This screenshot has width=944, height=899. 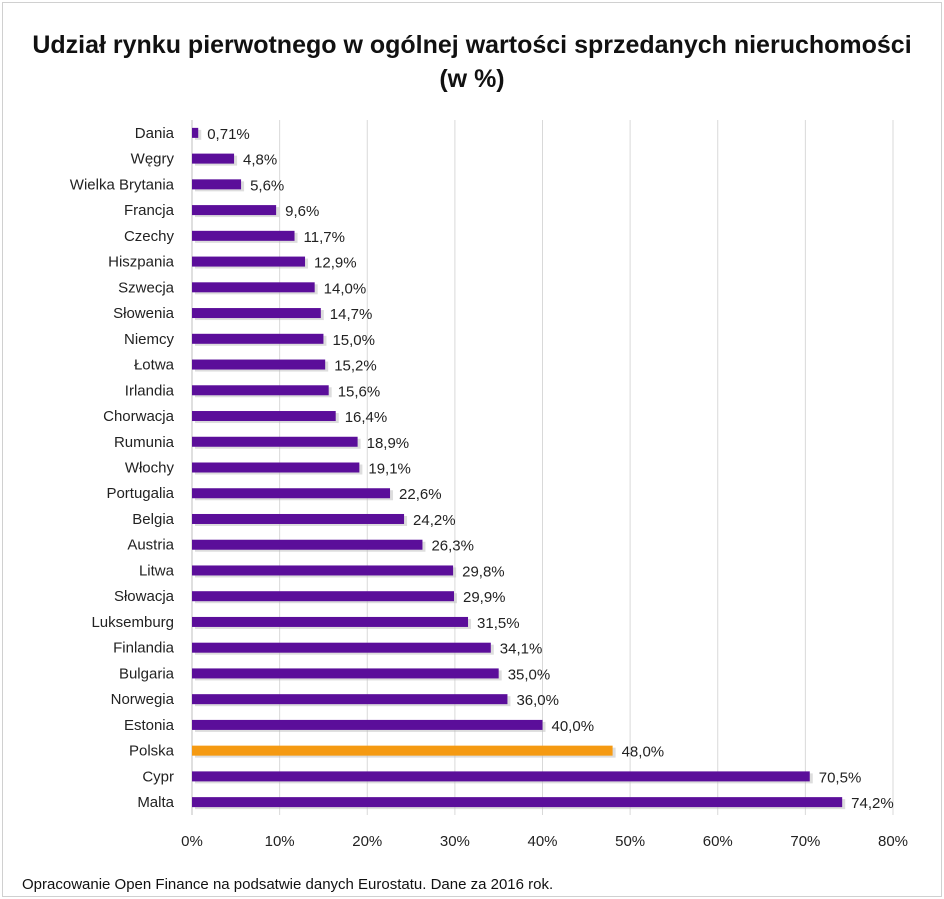 What do you see at coordinates (267, 185) in the screenshot?
I see `data-label: 5,6%` at bounding box center [267, 185].